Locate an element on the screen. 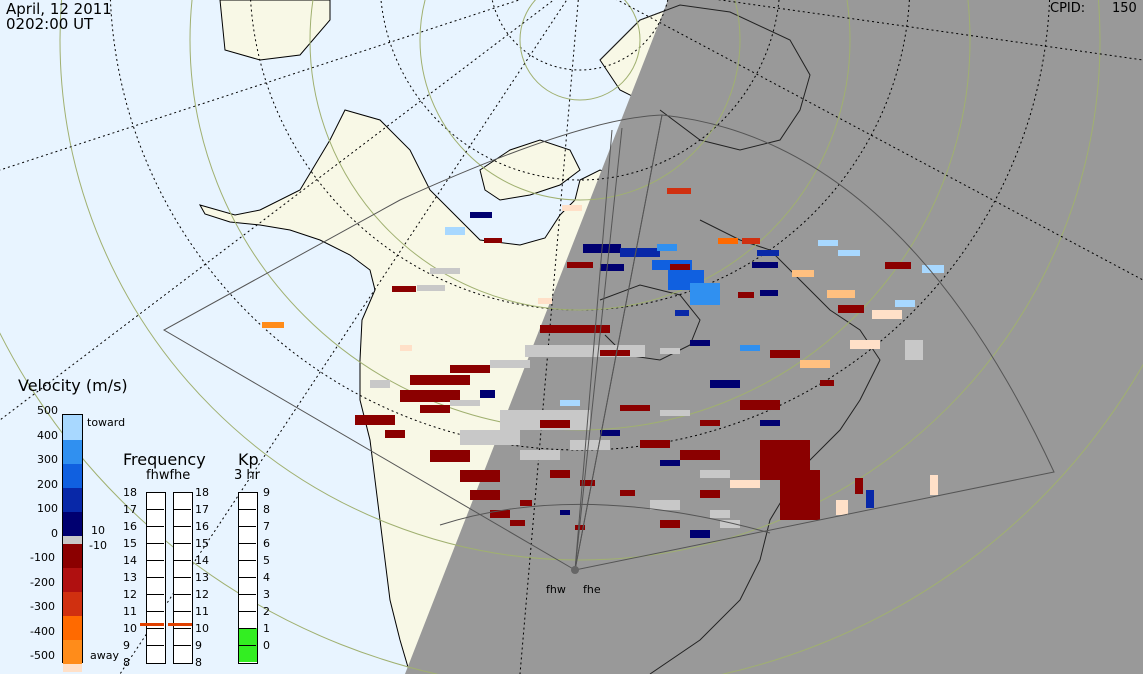 The width and height of the screenshot is (1143, 674). velocity-tick-label: 100 is located at coordinates (47, 508).